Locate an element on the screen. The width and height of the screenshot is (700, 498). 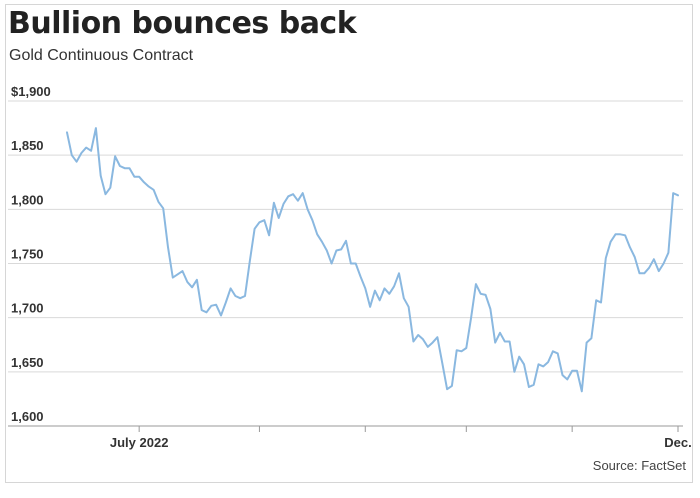
y-tick-label: 1,600 is located at coordinates (27, 416).